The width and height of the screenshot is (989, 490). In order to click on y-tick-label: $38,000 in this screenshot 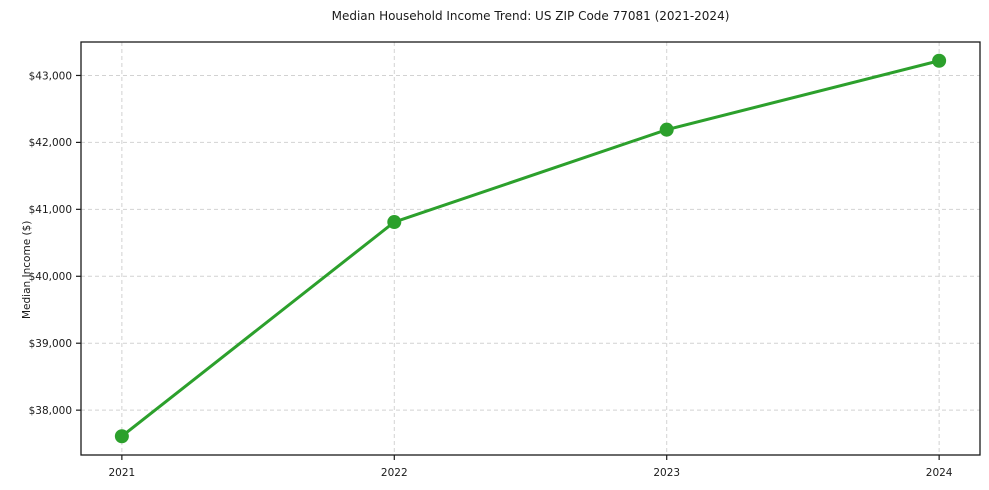, I will do `click(50, 411)`.